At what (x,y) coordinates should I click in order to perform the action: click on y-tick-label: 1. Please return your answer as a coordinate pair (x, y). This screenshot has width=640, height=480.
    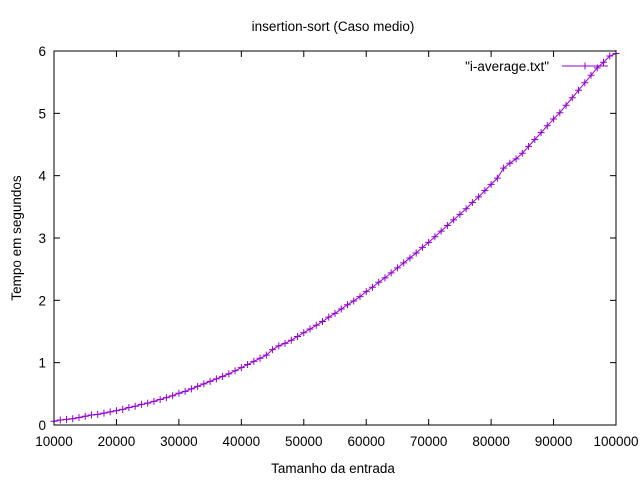
    Looking at the image, I should click on (42, 363).